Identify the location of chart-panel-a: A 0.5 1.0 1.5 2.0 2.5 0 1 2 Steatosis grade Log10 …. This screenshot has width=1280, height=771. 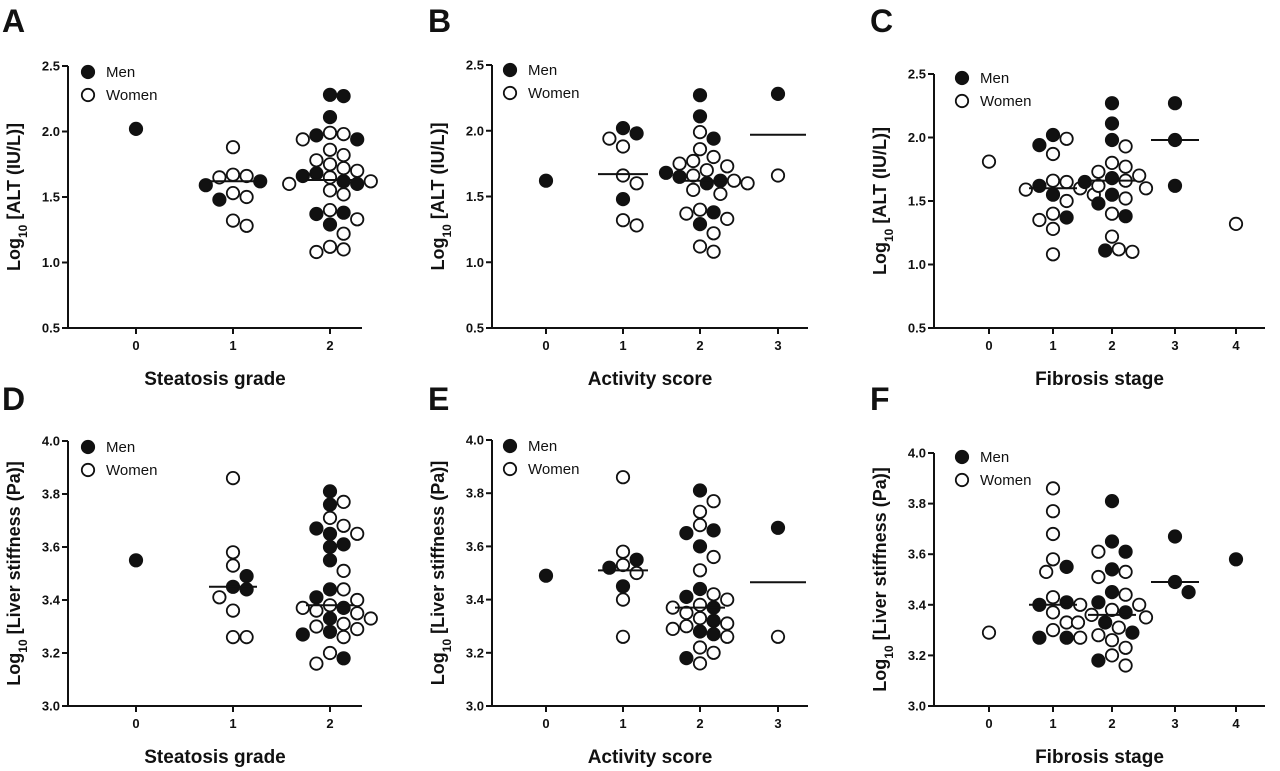
(190, 196).